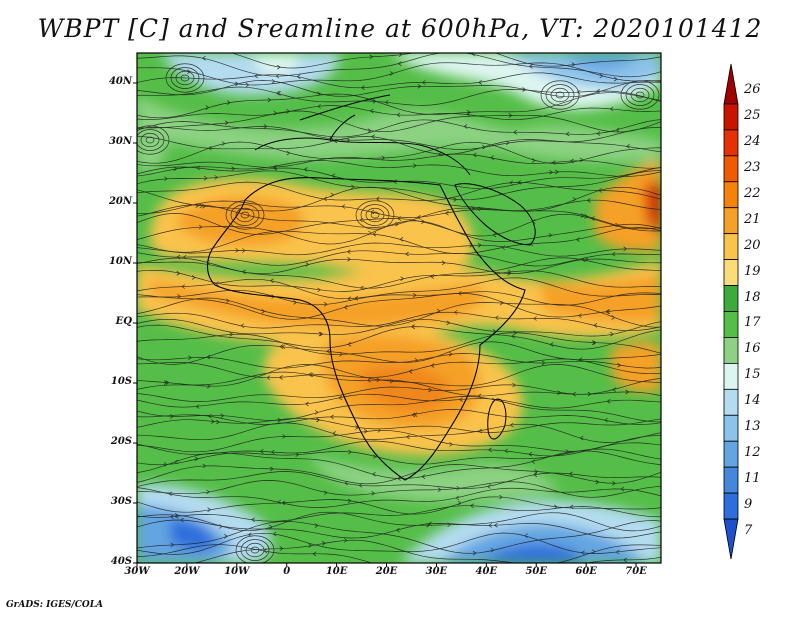 This screenshot has width=800, height=618. I want to click on lat-tick-label: 30S, so click(121, 501).